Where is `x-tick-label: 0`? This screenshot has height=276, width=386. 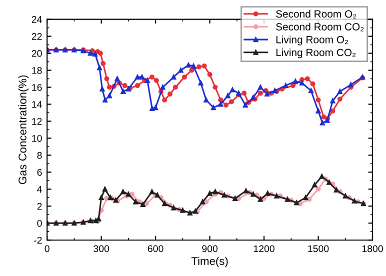
x-tick-label: 0 is located at coordinates (47, 248).